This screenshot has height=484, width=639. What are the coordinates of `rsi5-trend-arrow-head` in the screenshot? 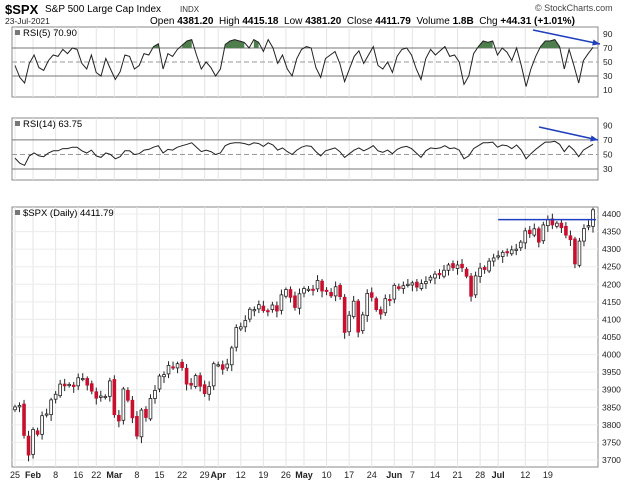 It's located at (596, 42).